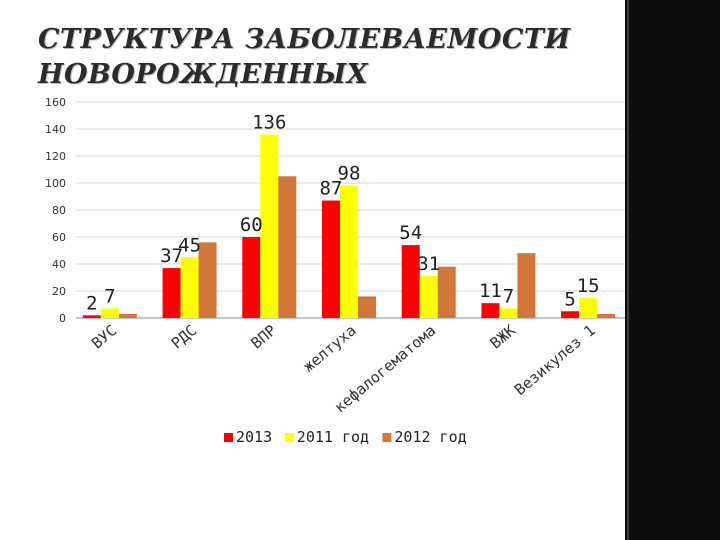  I want to click on data-label: 15, so click(588, 286).